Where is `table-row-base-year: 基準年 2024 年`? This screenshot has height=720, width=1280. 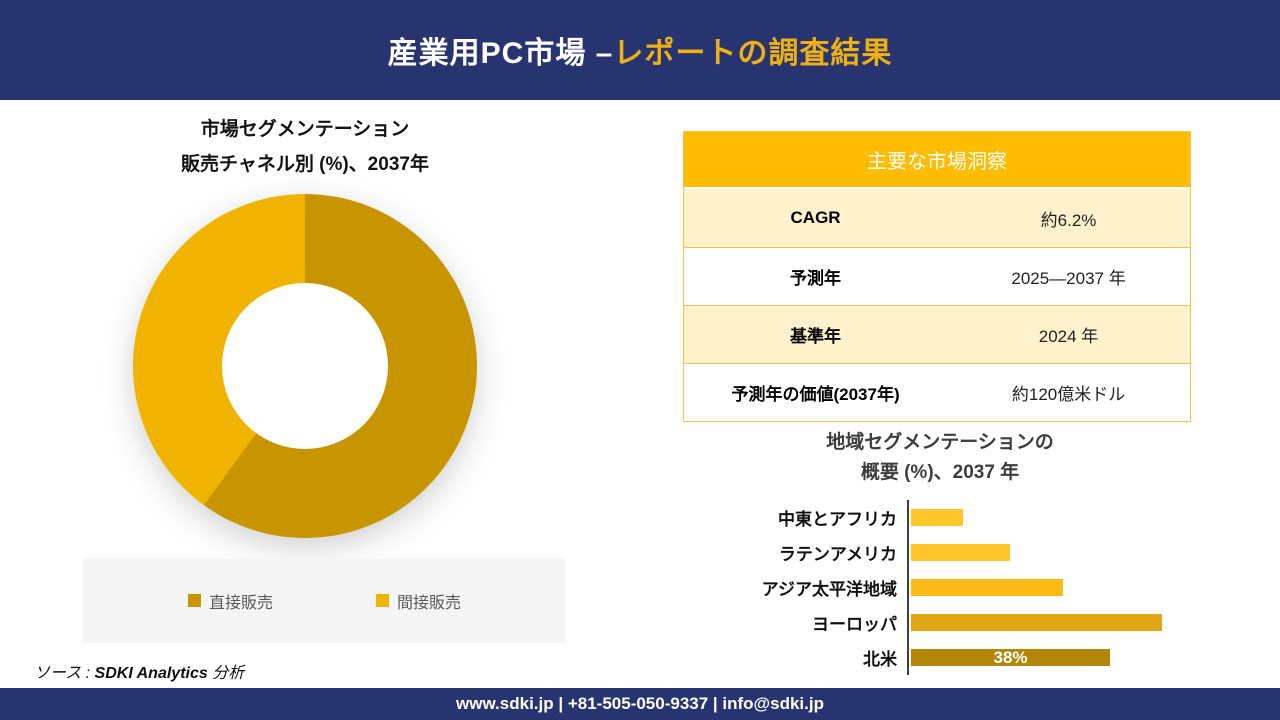 table-row-base-year: 基準年 2024 年 is located at coordinates (937, 334).